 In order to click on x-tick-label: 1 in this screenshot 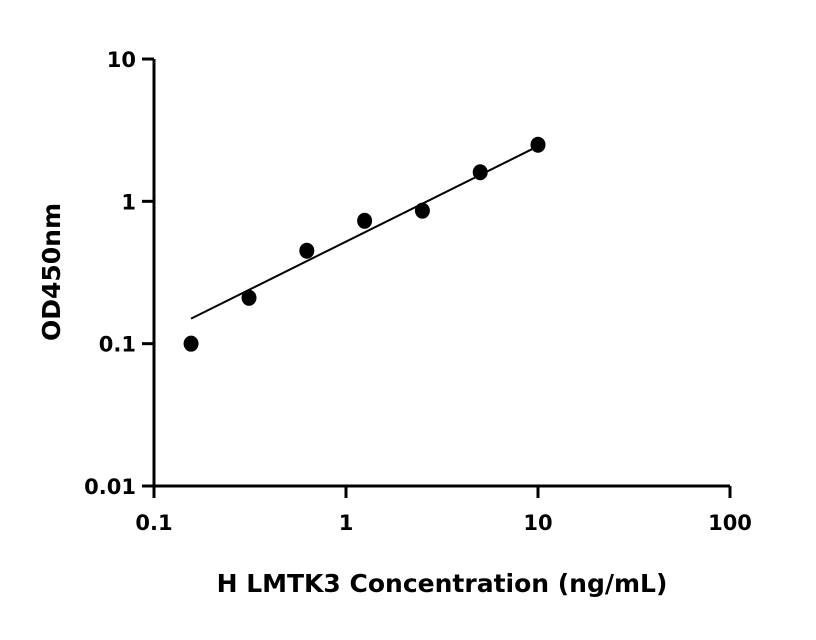, I will do `click(346, 523)`.